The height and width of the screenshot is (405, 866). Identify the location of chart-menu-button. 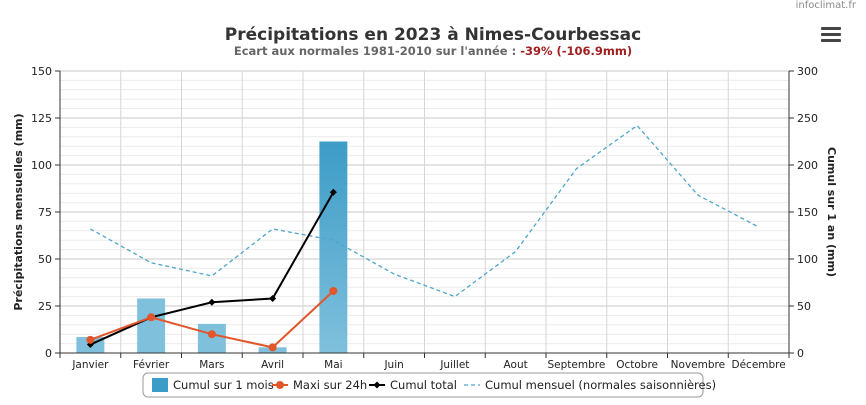
(831, 35).